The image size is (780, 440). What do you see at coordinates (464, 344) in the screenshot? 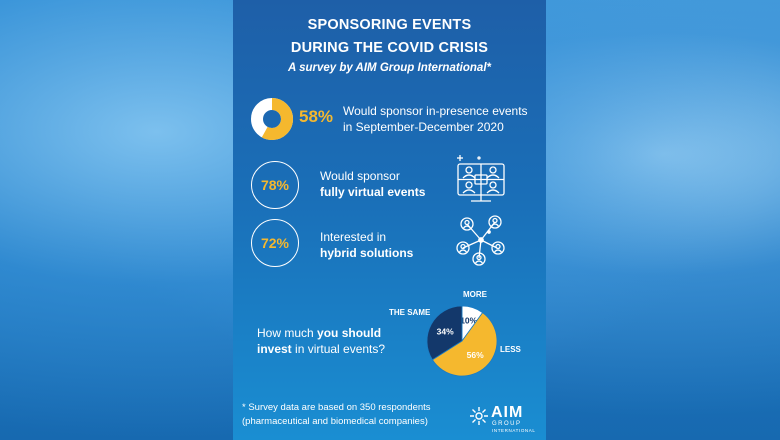
I see `pie-slice-less` at bounding box center [464, 344].